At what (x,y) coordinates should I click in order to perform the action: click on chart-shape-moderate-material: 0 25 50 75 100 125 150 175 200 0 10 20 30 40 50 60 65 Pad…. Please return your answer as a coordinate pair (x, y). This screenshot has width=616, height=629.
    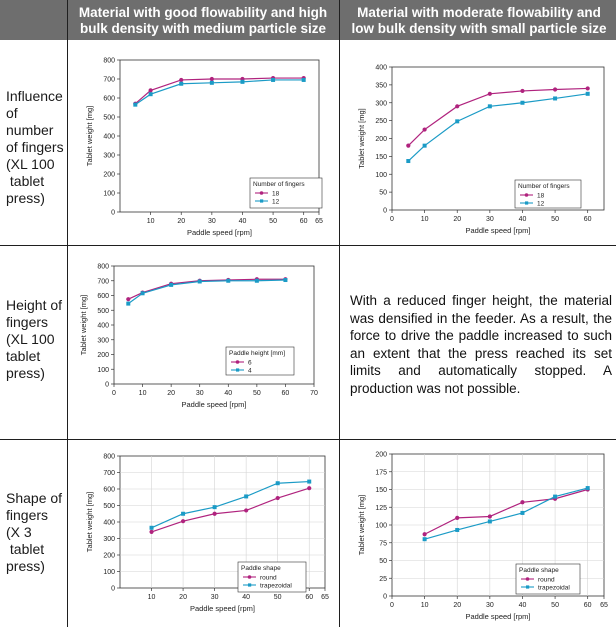
    Looking at the image, I should click on (481, 537).